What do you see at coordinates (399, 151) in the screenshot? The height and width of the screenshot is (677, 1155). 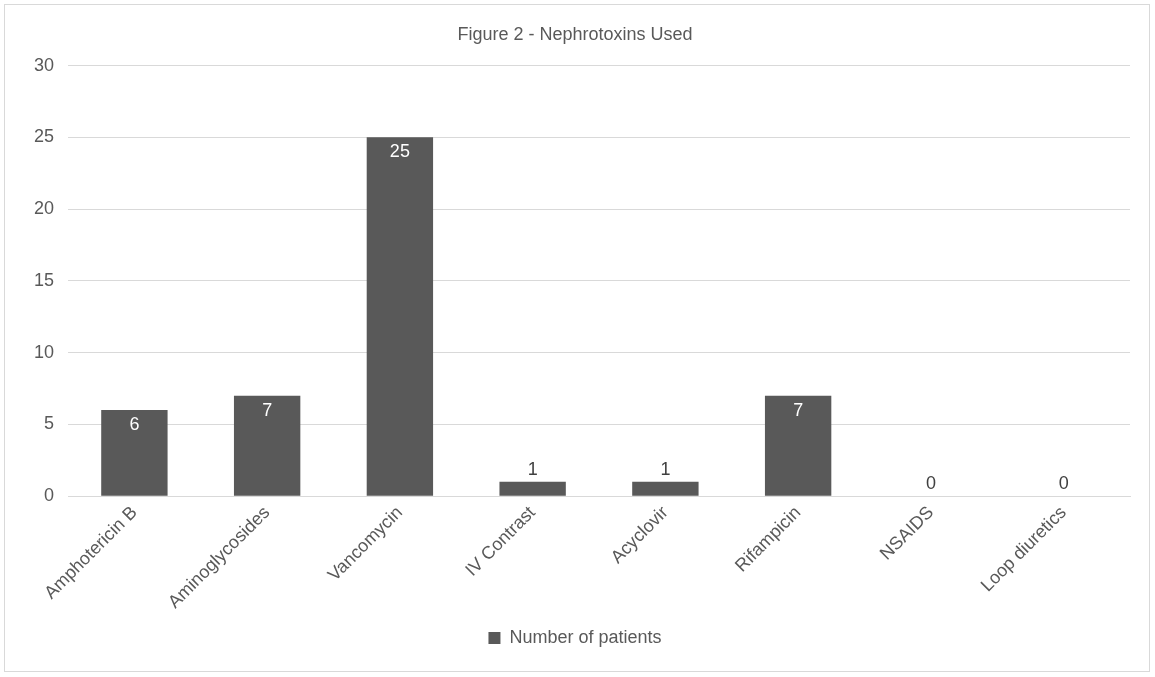 I see `data-label: 25` at bounding box center [399, 151].